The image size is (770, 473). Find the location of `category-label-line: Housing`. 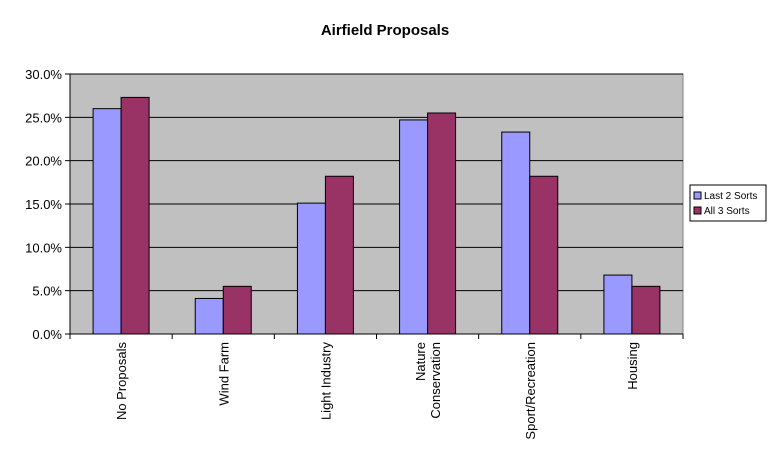

category-label-line: Housing is located at coordinates (632, 366).